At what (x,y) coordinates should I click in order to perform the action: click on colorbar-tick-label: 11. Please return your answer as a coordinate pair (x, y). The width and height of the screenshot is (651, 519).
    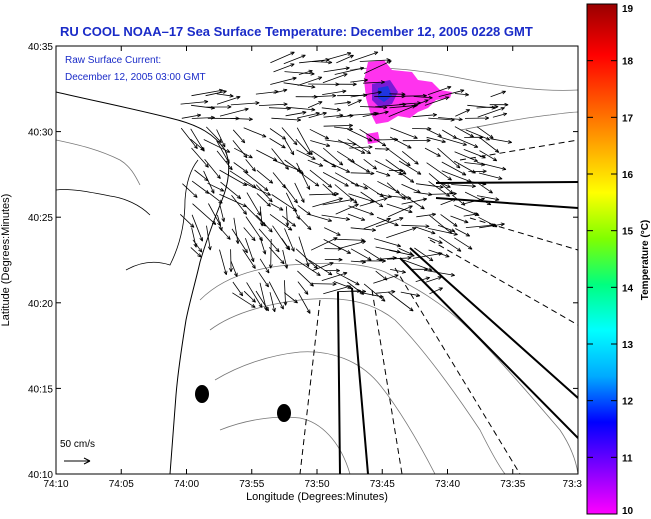
    Looking at the image, I should click on (627, 458).